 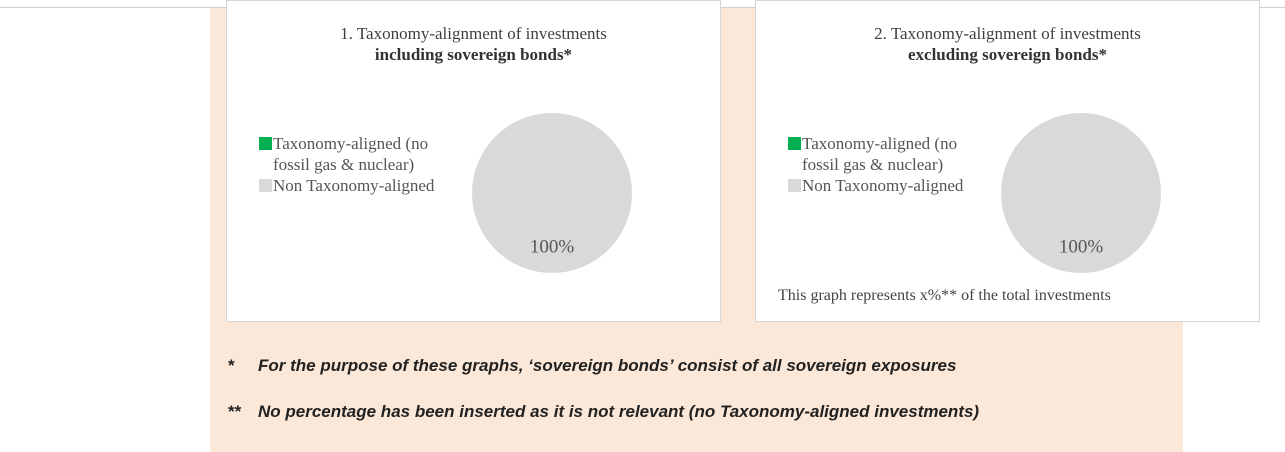 I want to click on chart-subtitle: including sovereign bonds*, so click(x=473, y=54).